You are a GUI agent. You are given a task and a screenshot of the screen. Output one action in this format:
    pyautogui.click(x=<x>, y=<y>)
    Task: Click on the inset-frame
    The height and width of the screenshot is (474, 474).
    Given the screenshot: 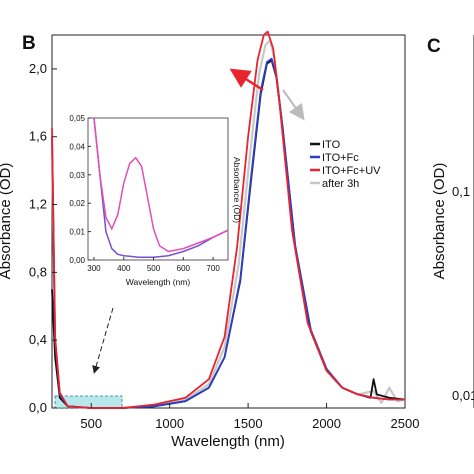 What is the action you would take?
    pyautogui.click(x=158, y=189)
    